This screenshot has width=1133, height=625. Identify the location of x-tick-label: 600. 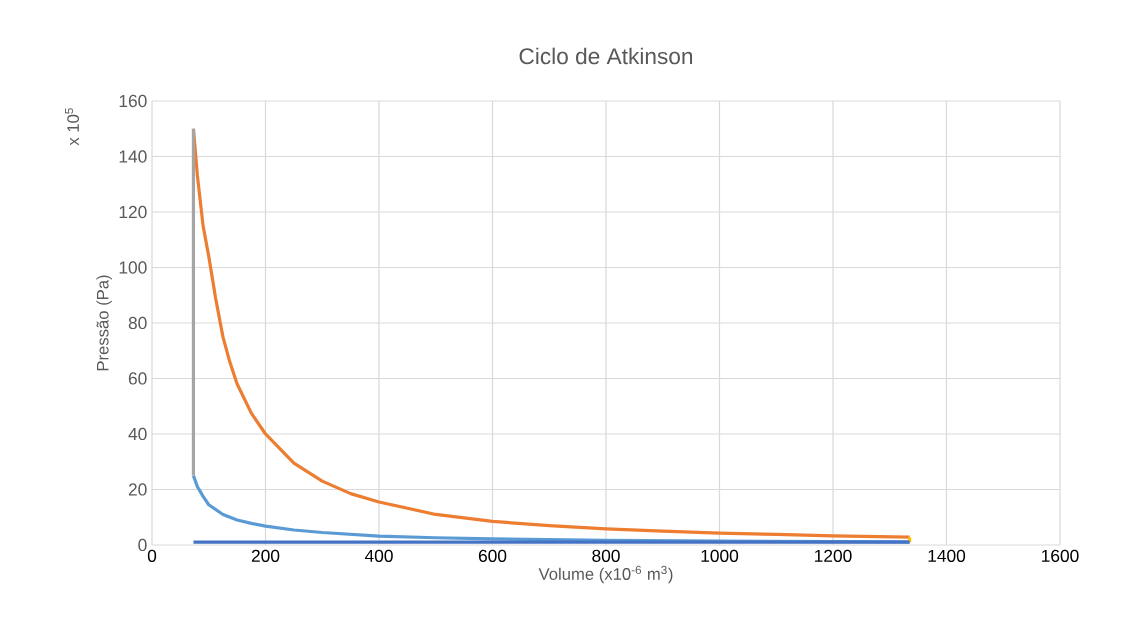
(492, 555).